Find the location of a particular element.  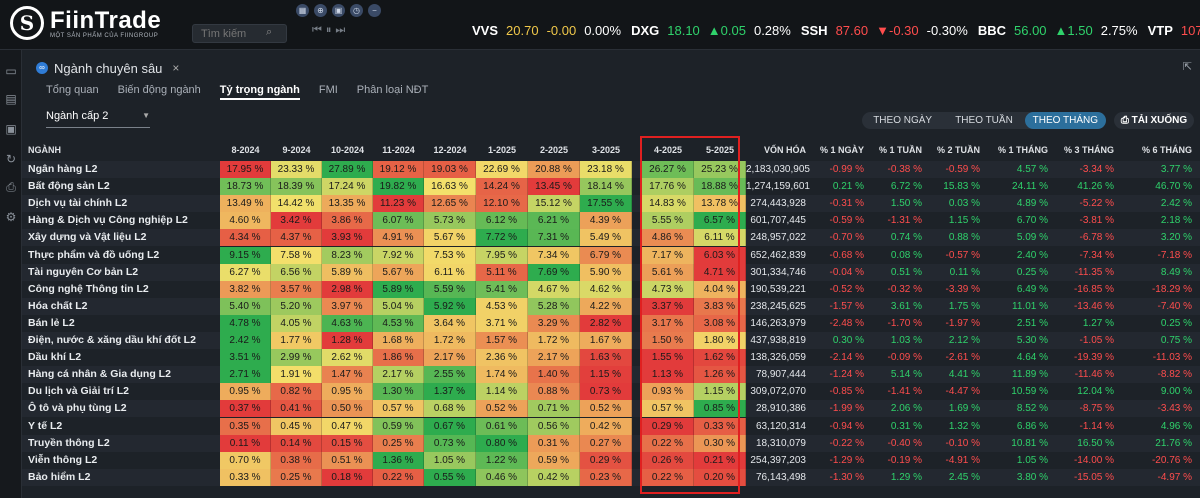

weight-cell: 2.17 % is located at coordinates (450, 358).